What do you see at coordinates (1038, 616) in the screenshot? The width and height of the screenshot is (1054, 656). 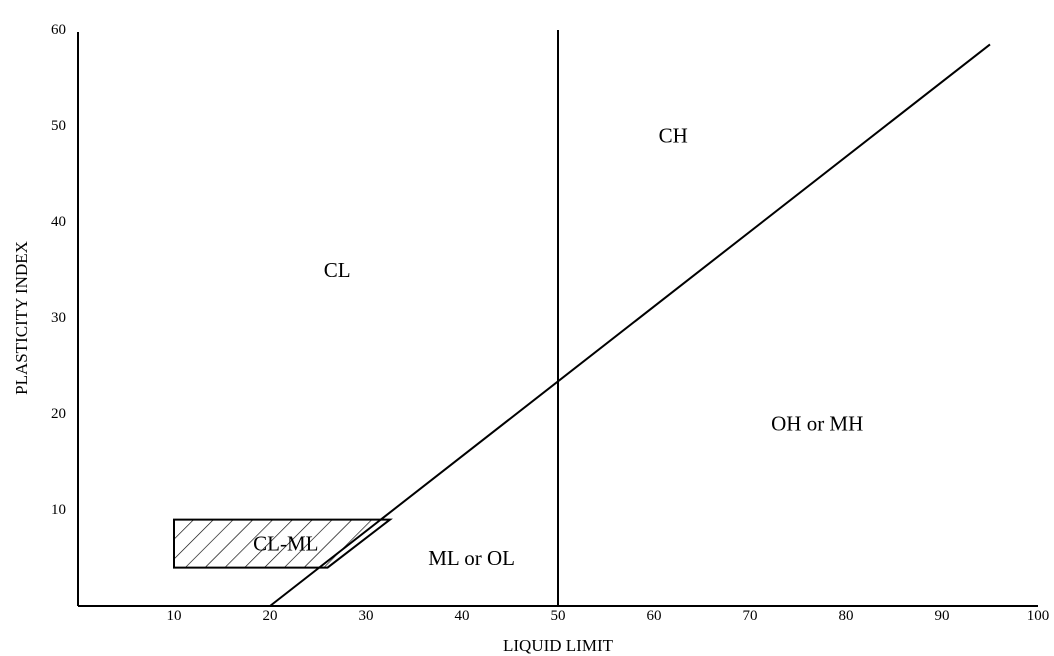 I see `x-tick-label: 100` at bounding box center [1038, 616].